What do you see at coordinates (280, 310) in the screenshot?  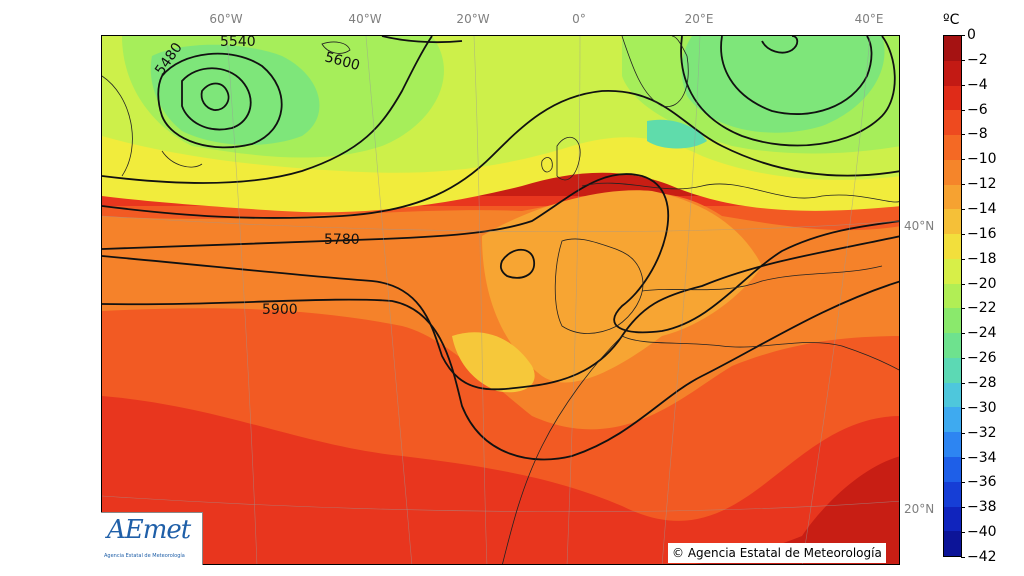 I see `contour-label-5900: 5900` at bounding box center [280, 310].